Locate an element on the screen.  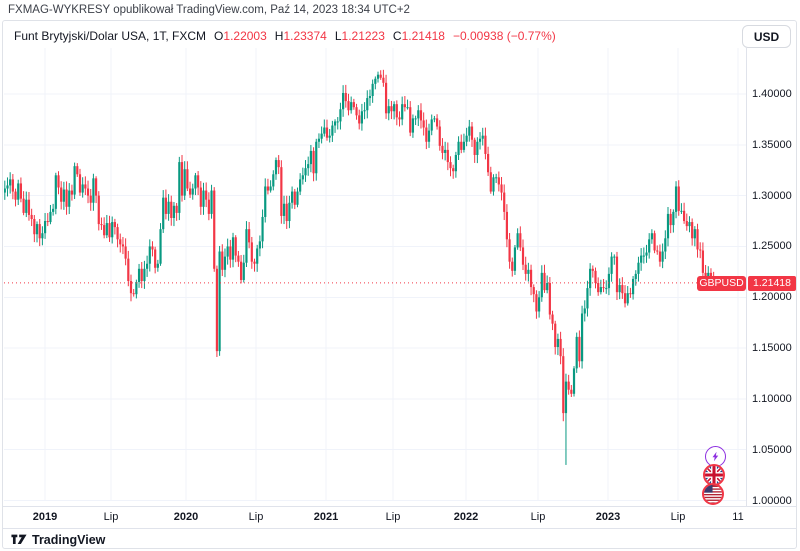
price-axis-label: 1.20000 is located at coordinates (772, 297).